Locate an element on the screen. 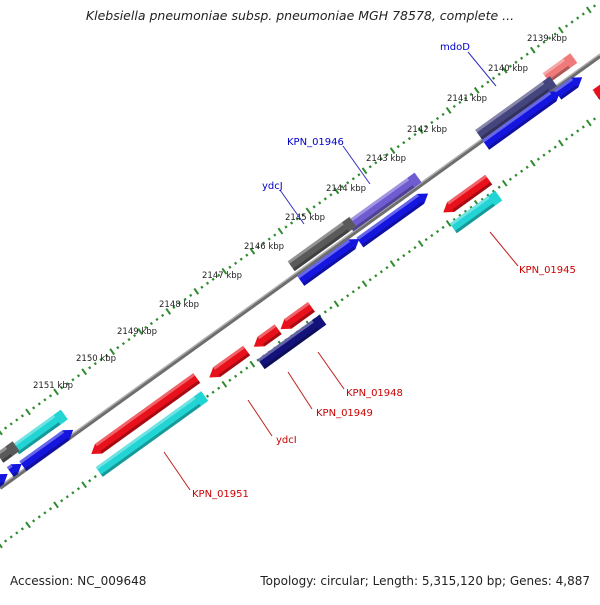  gene-label-kpn-01949: KPN_01949 is located at coordinates (344, 413).